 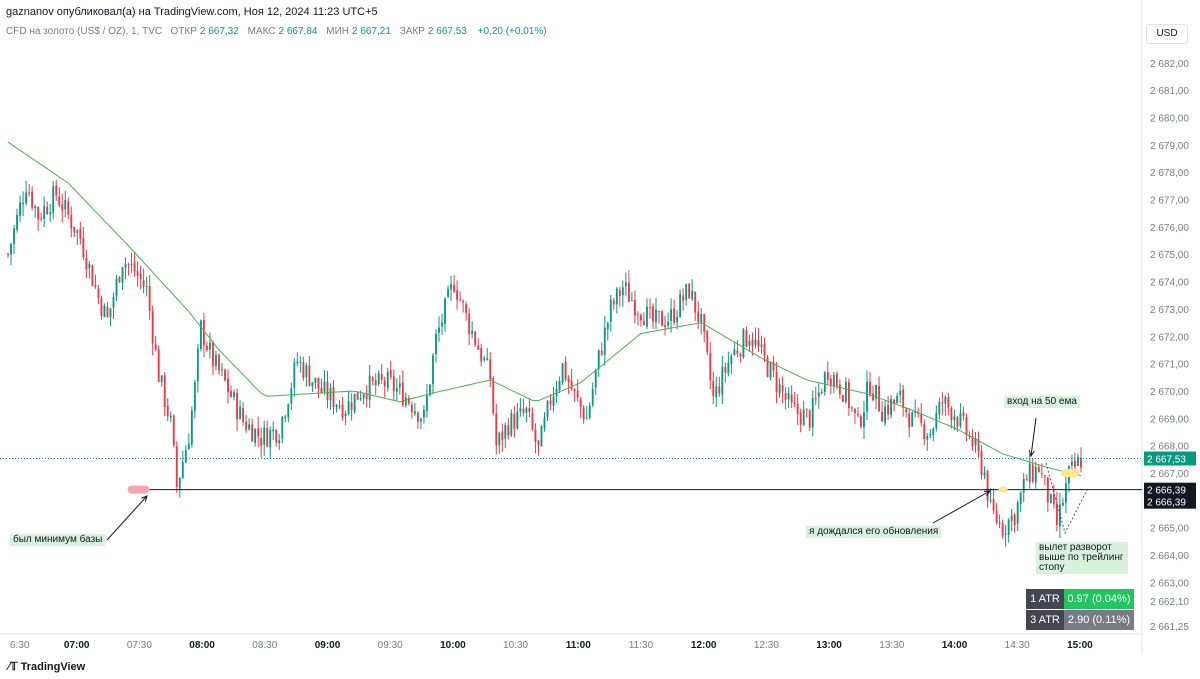 I want to click on annotation-waited-update: я дождался его обновления, so click(x=874, y=532).